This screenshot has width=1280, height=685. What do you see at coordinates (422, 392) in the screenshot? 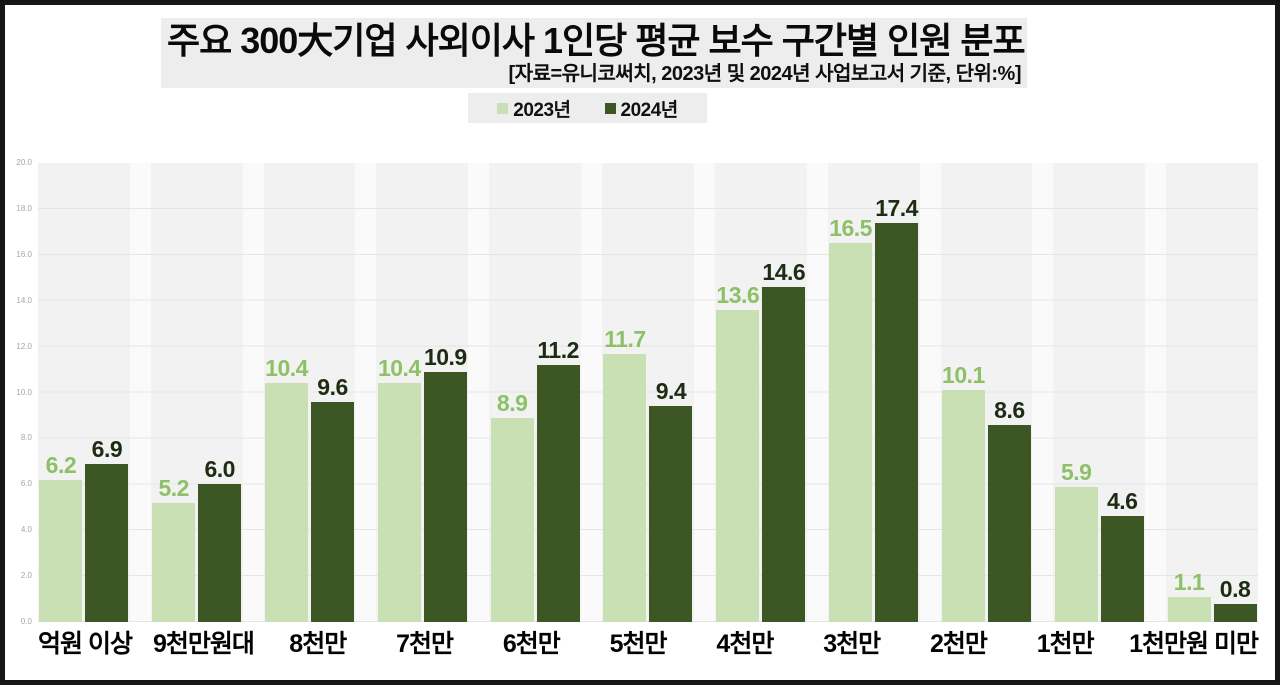
I see `bar-group-4: 10.4 10.9` at bounding box center [422, 392].